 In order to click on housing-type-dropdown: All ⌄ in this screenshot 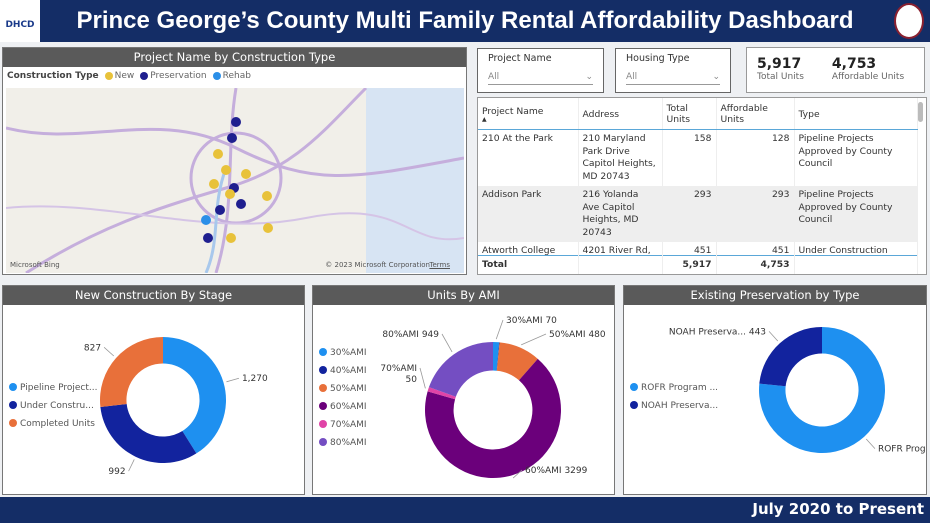, I will do `click(673, 78)`.